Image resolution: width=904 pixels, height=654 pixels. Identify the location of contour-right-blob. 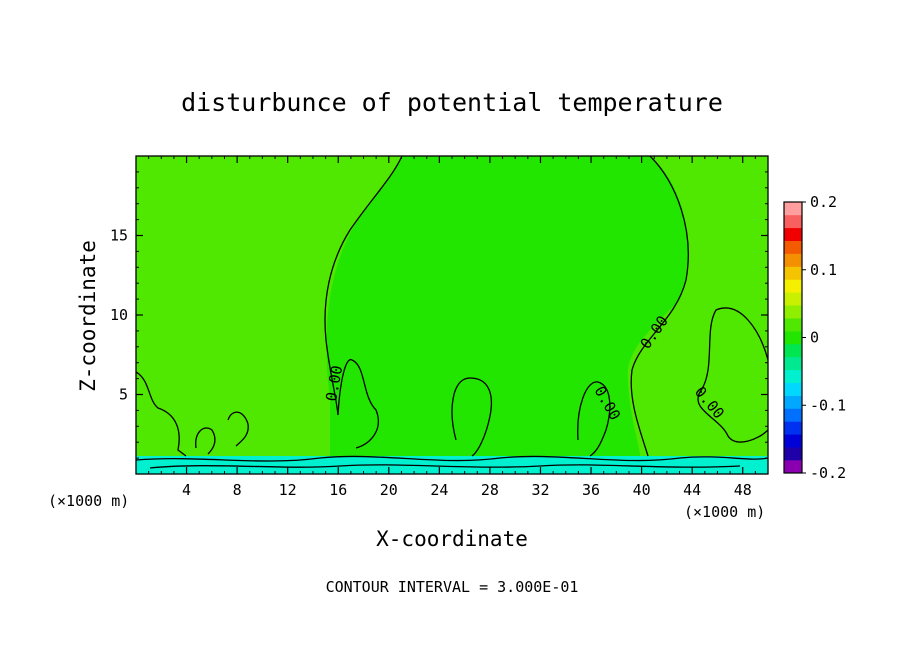
(732, 375).